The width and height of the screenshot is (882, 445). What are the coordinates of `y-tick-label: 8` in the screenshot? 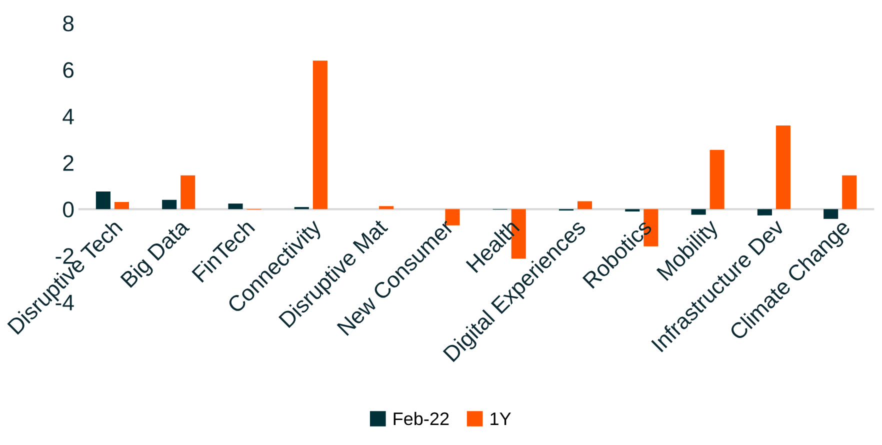 It's located at (68, 24).